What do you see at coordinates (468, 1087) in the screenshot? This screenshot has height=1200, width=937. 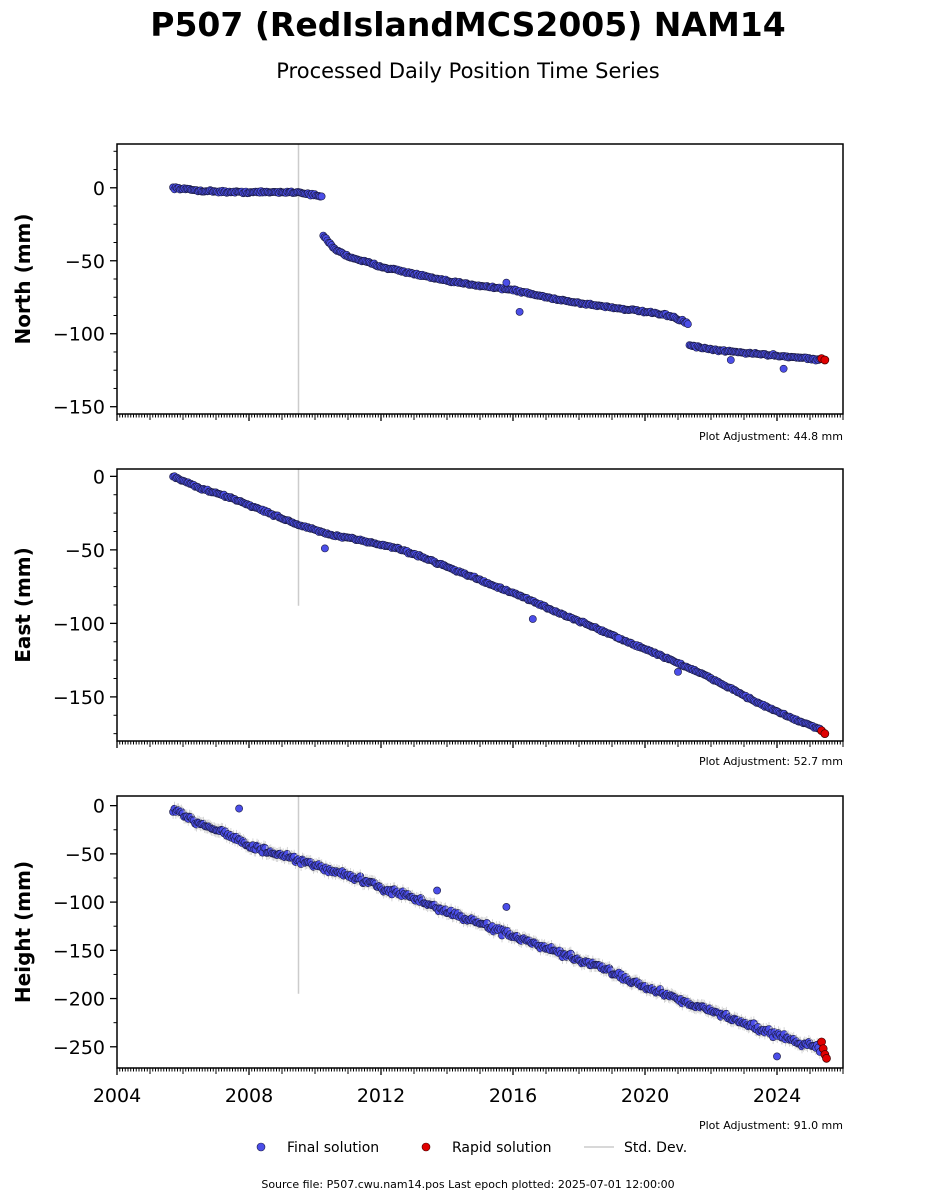 I see `height-x-axis: 2004 2008 2012 2016 2020 2024` at bounding box center [468, 1087].